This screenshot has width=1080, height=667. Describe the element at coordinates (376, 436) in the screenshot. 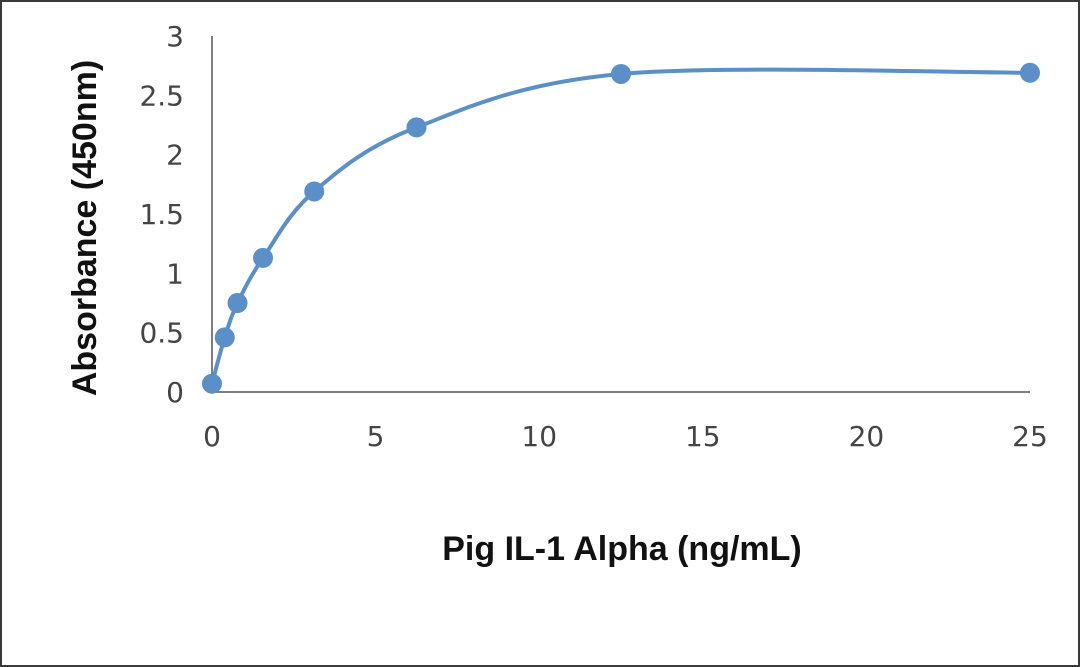

I see `x-tick-label: 5` at that location.